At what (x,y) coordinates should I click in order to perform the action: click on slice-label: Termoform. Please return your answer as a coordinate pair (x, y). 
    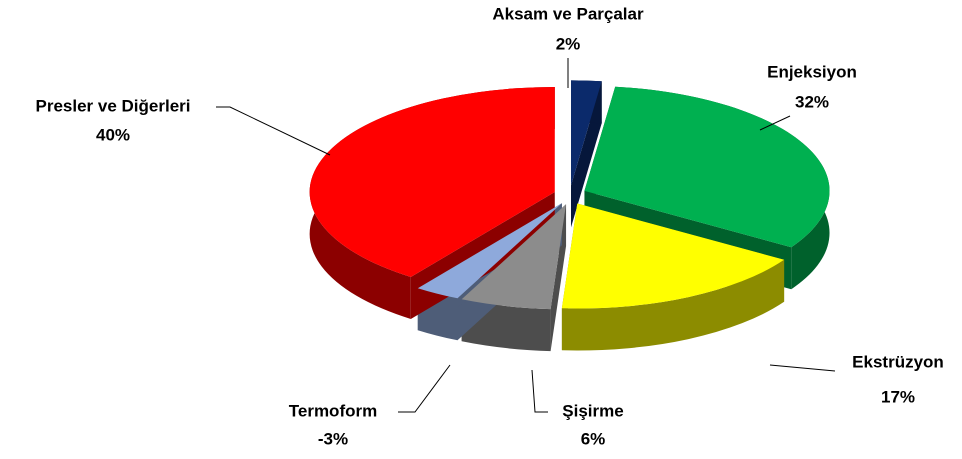
    Looking at the image, I should click on (333, 410).